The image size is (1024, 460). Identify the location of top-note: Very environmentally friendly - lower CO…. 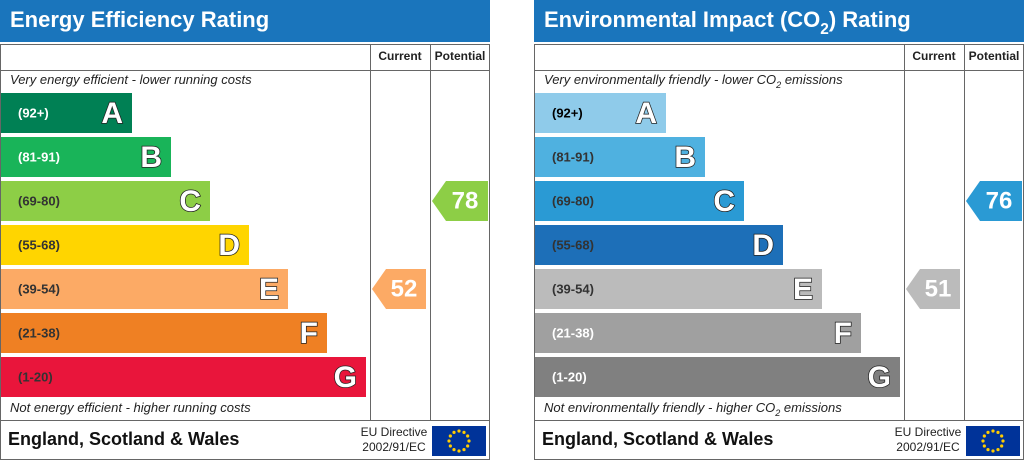
(693, 81).